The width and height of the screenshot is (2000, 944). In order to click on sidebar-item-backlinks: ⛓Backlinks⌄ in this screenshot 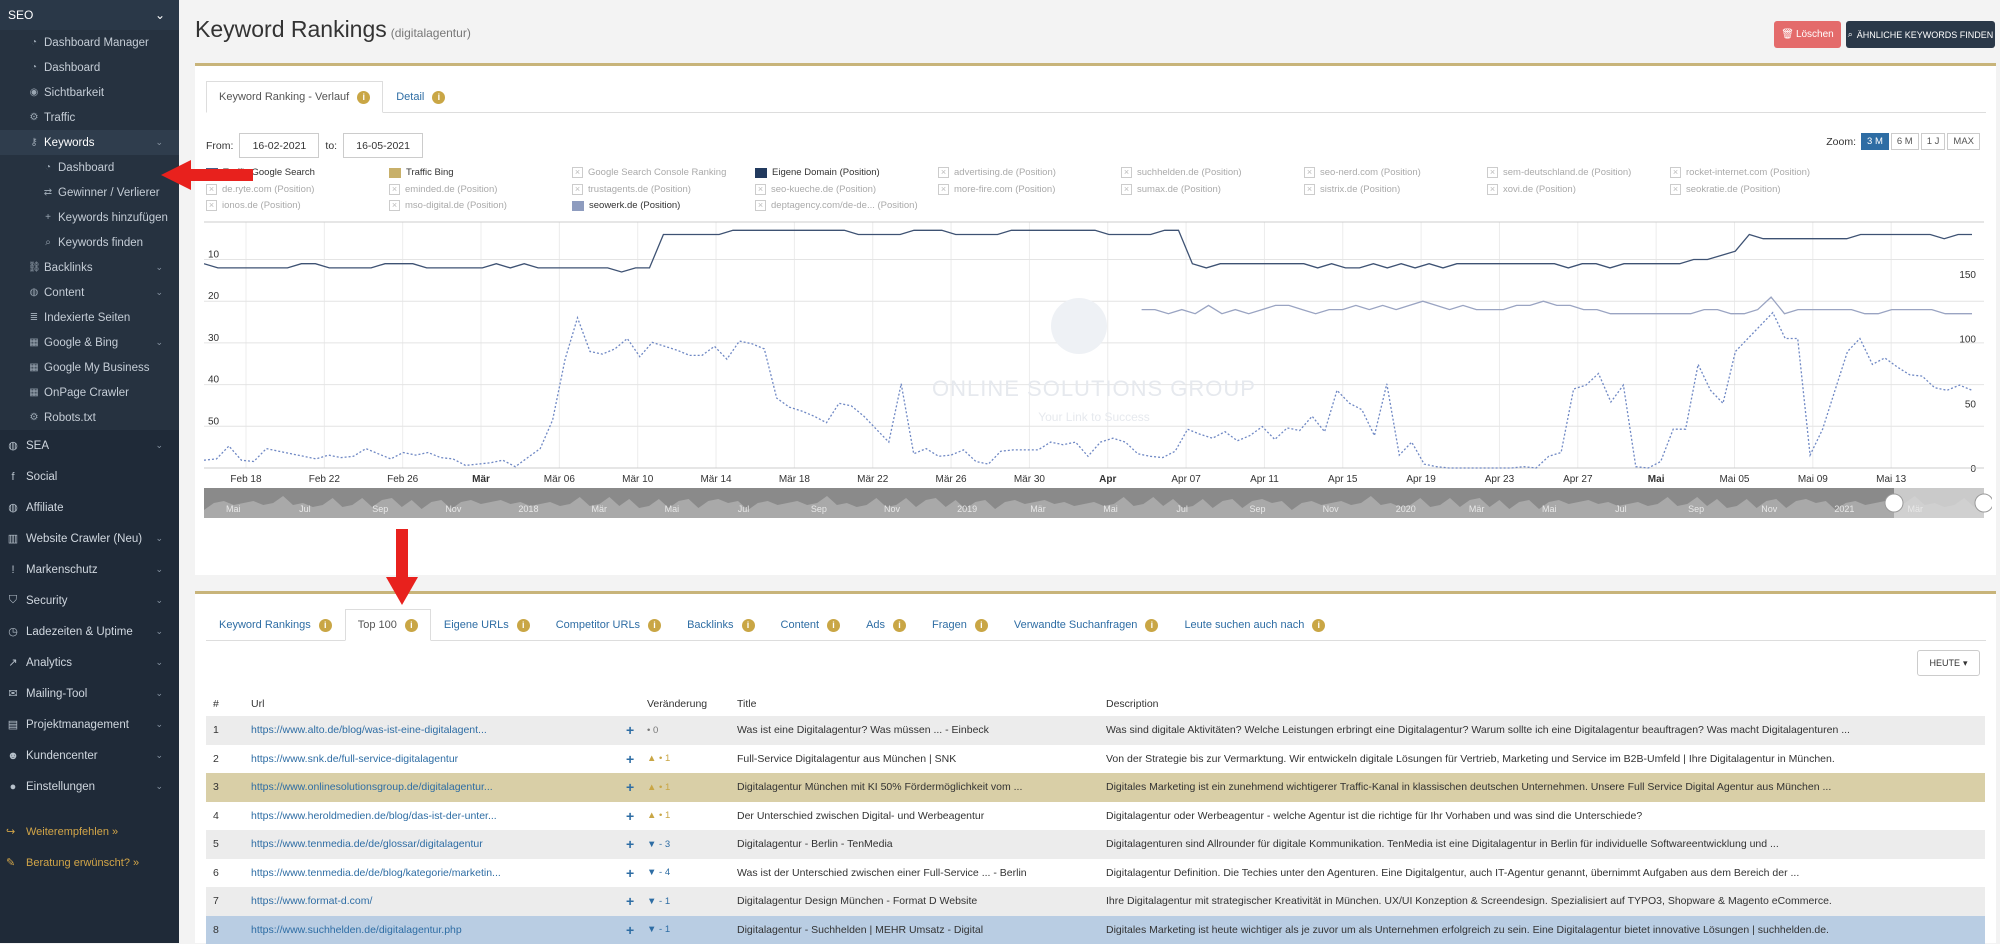, I will do `click(89, 267)`.